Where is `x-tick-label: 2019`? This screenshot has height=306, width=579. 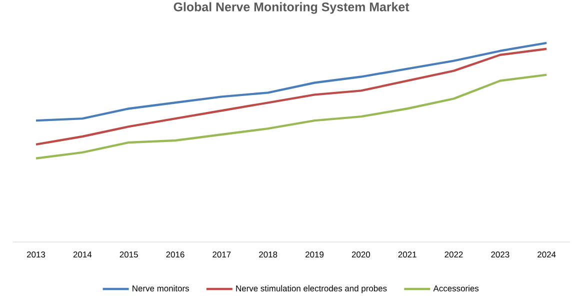 x-tick-label: 2019 is located at coordinates (315, 255).